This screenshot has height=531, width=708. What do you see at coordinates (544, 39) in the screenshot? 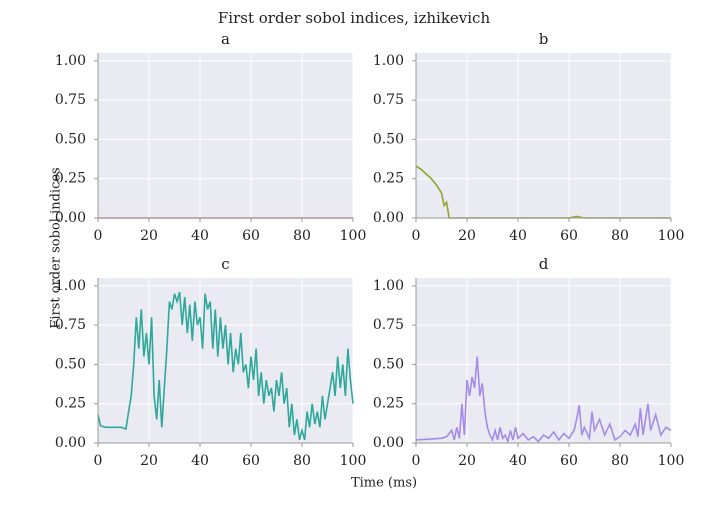
I see `subplot-title: b` at bounding box center [544, 39].